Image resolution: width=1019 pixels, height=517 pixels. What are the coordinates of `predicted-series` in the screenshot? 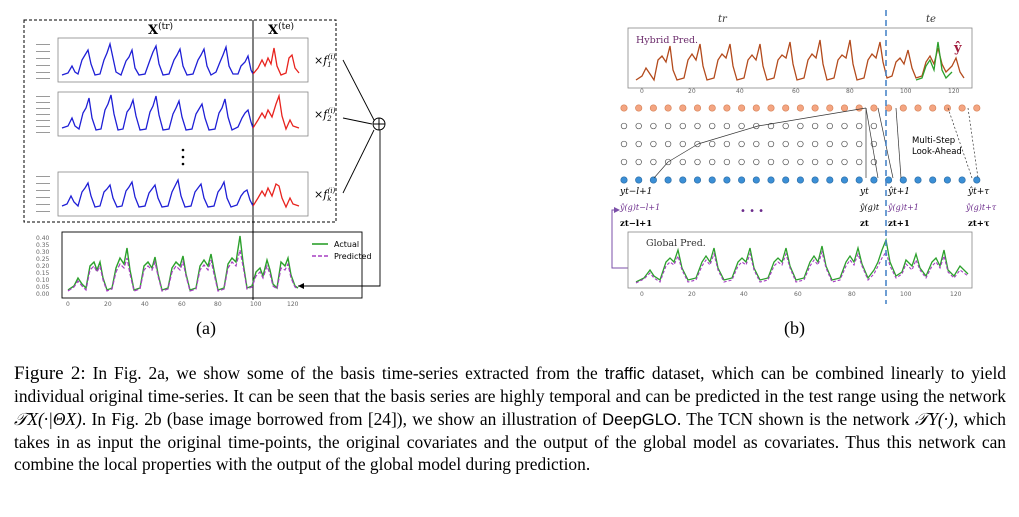 It's located at (183, 270).